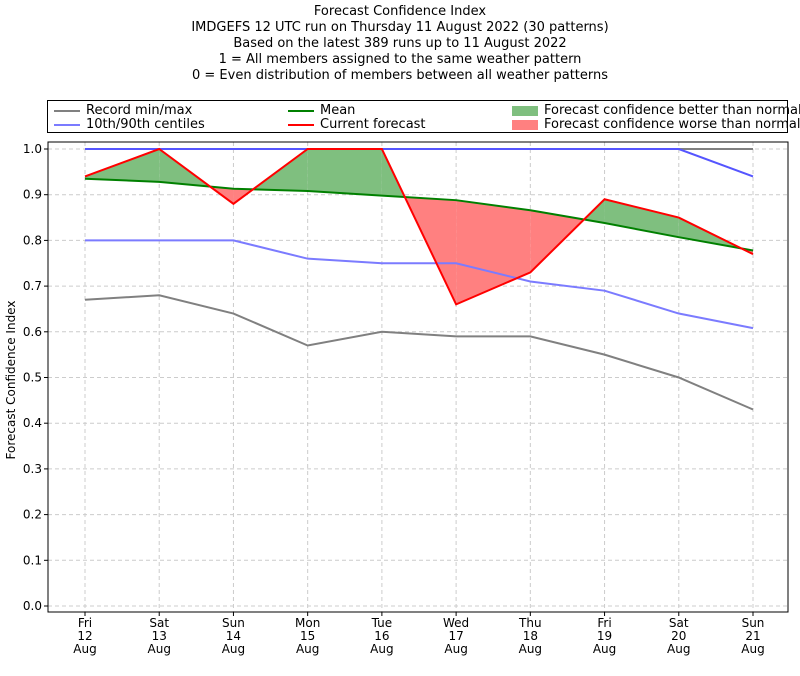  Describe the element at coordinates (672, 124) in the screenshot. I see `legend-label-worse: Forecast confidence worse than normal` at that location.